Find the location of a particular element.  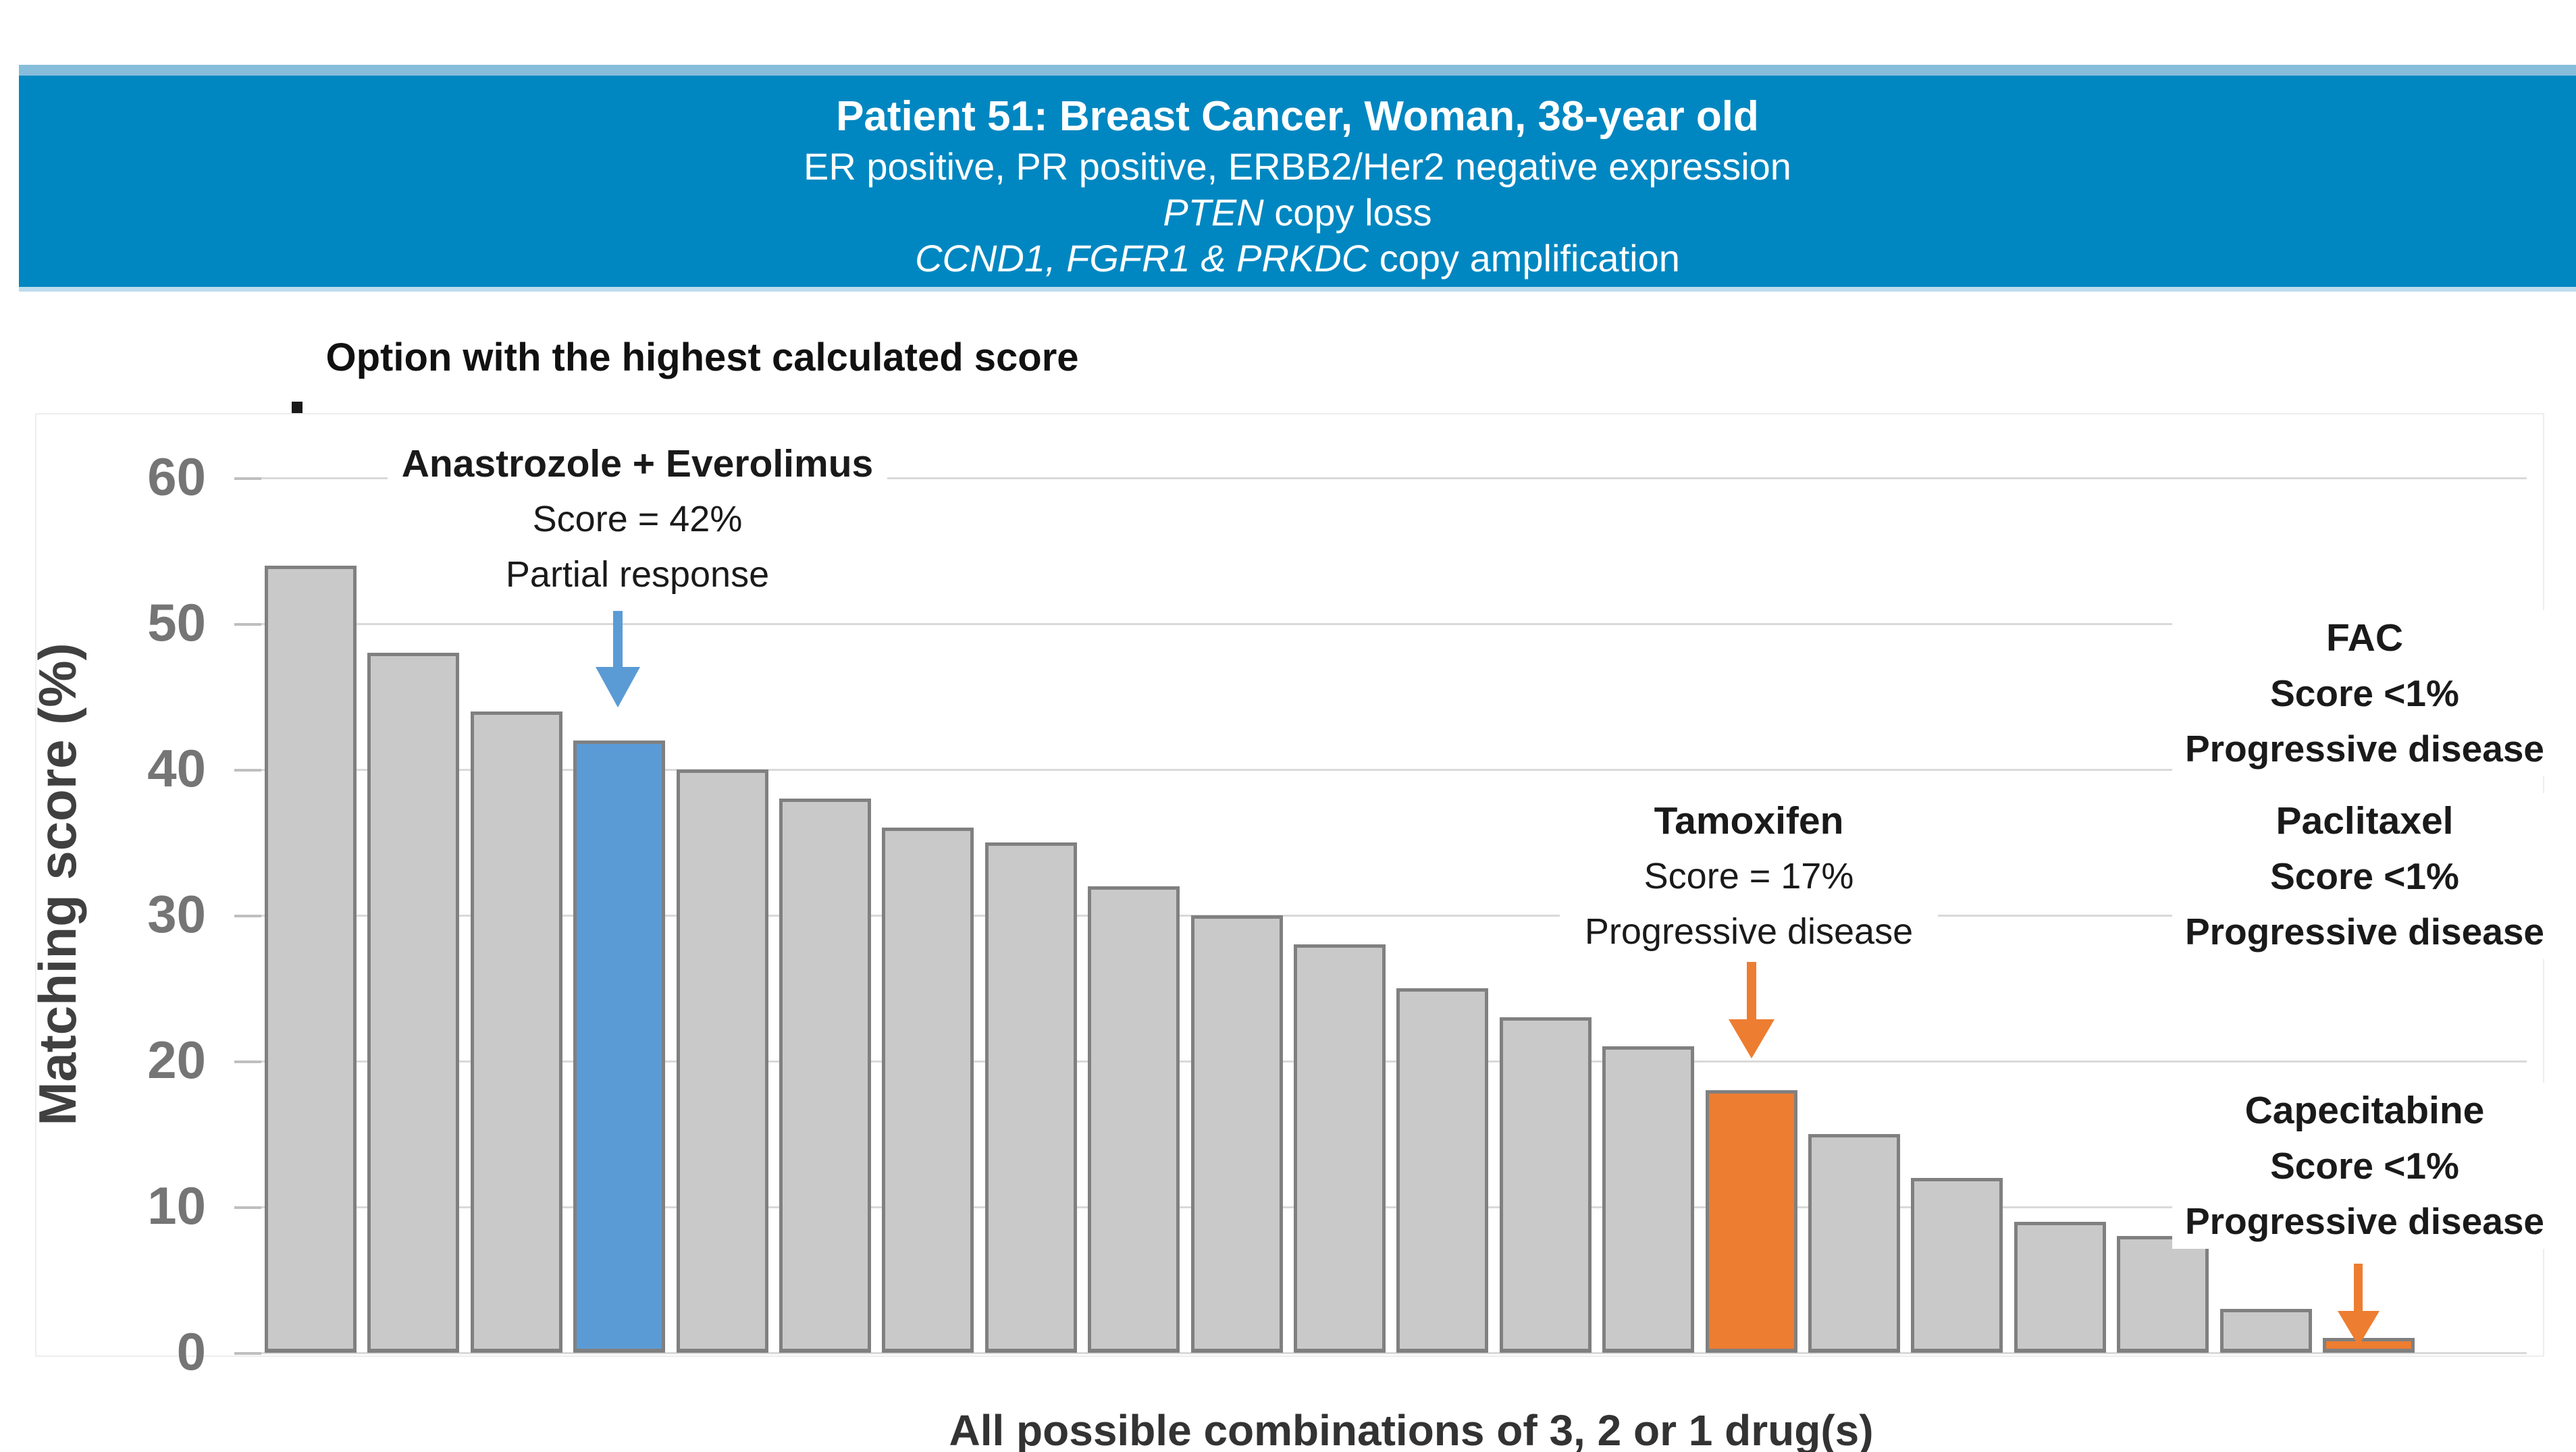

annotation-paclitaxel: Paclitaxel Score <1% Progressive disease is located at coordinates (2364, 876).